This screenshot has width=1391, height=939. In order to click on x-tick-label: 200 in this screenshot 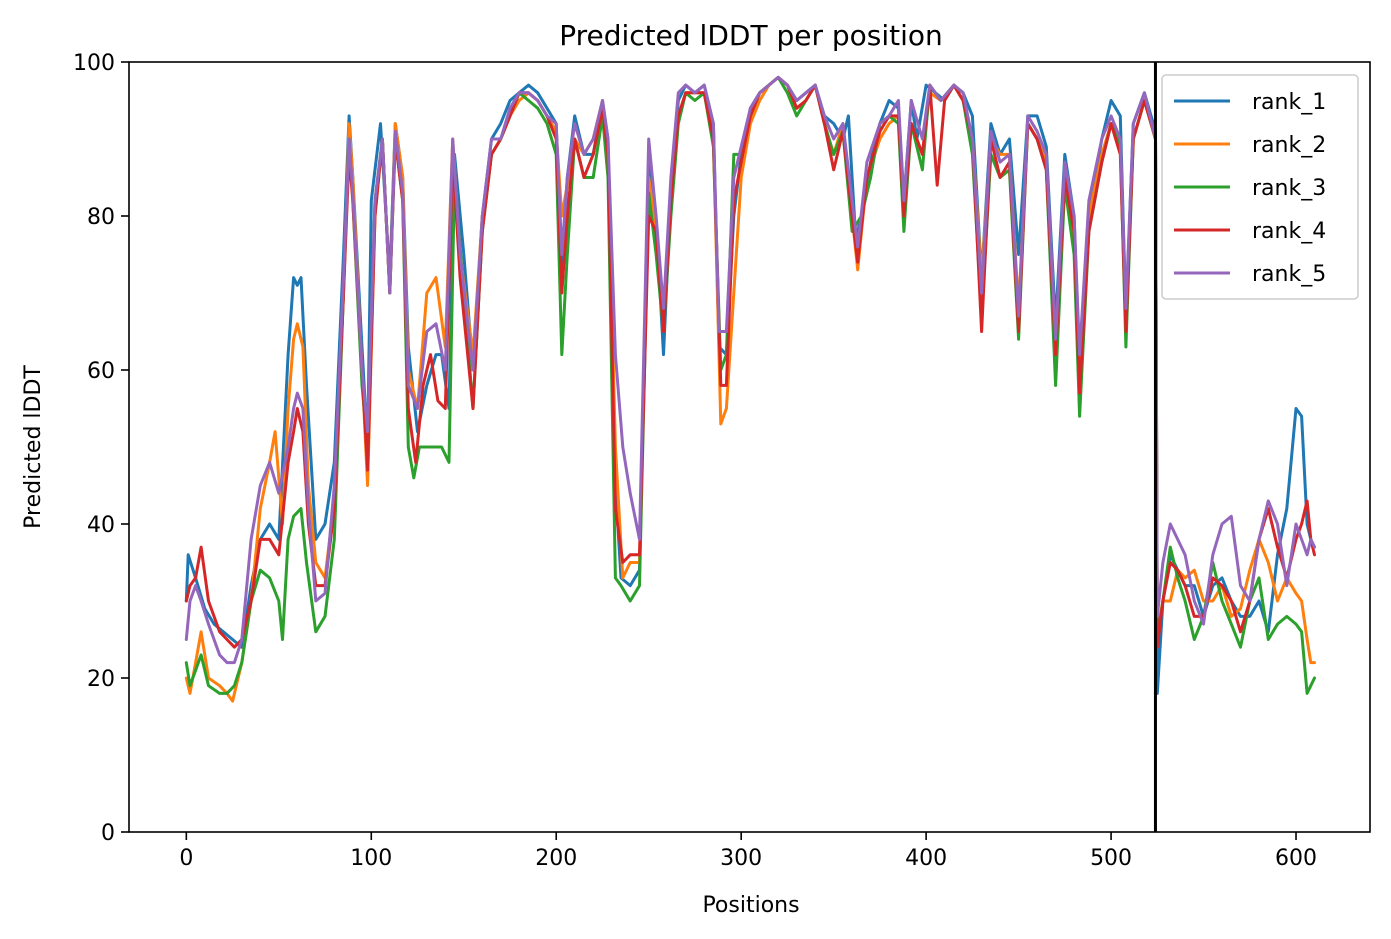, I will do `click(556, 858)`.